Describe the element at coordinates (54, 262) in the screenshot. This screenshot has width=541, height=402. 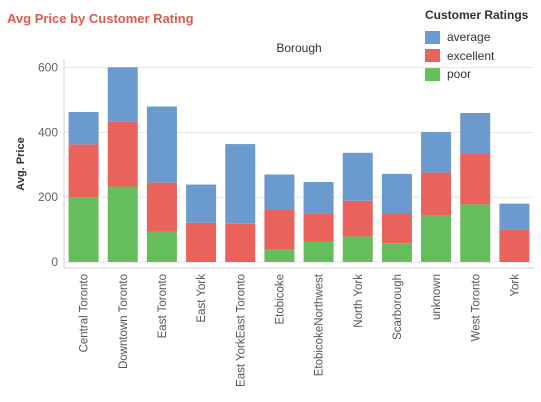
I see `y-tick-label: 0` at that location.